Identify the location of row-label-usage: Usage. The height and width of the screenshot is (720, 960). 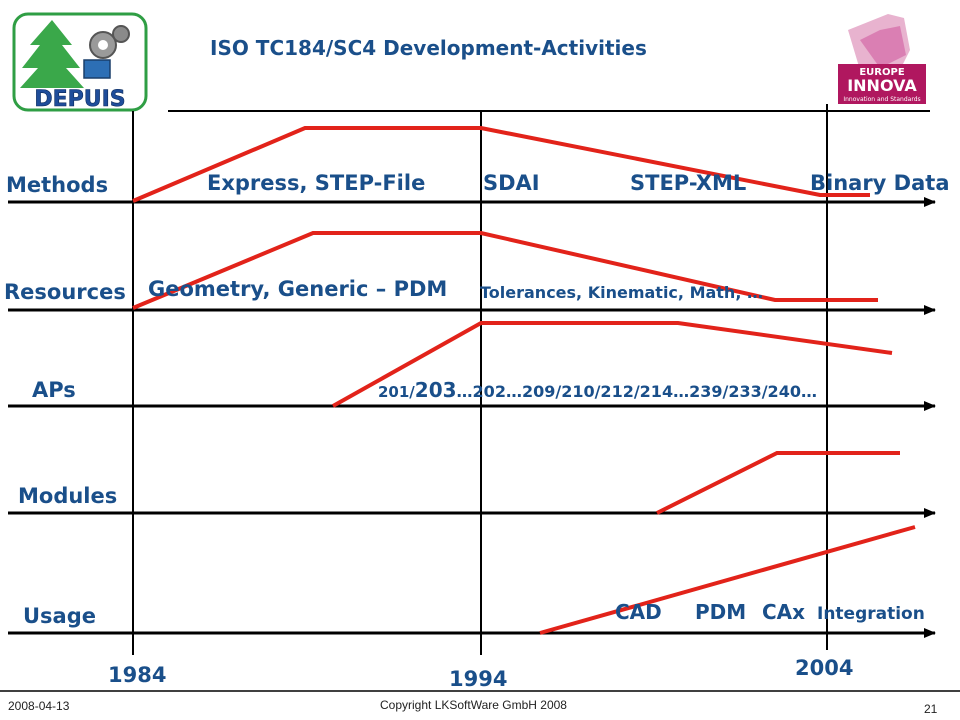
(59, 616).